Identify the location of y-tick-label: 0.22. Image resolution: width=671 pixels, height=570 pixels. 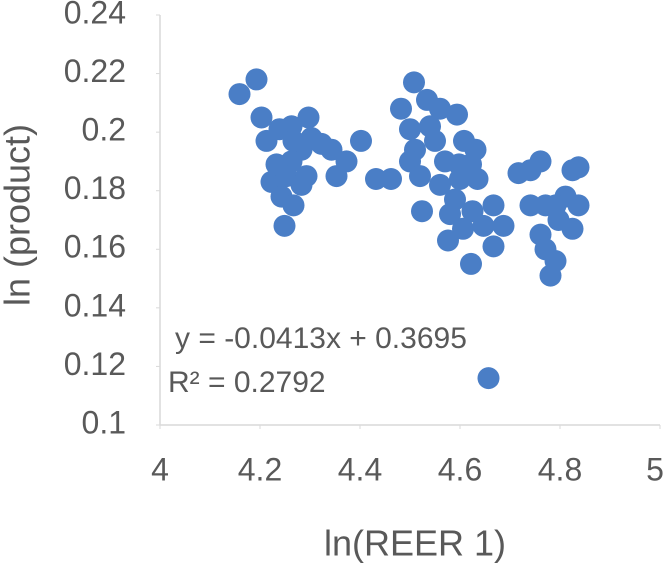
(95, 71).